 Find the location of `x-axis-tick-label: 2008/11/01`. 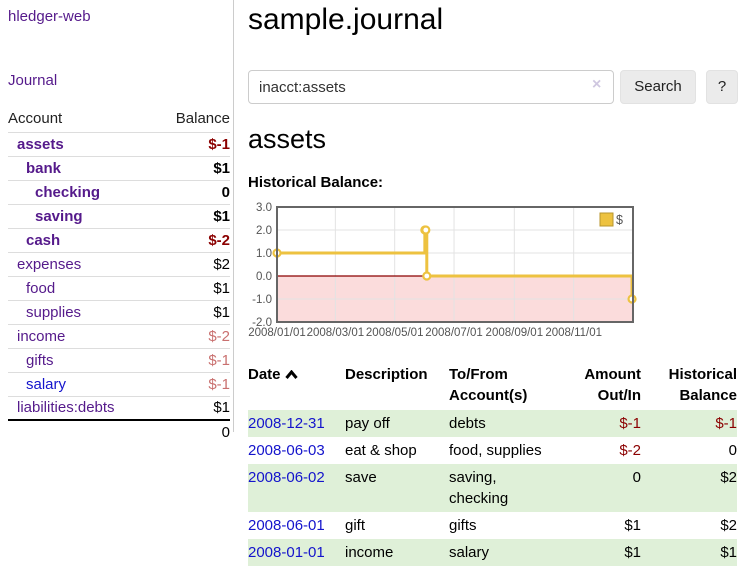

x-axis-tick-label: 2008/11/01 is located at coordinates (573, 333).